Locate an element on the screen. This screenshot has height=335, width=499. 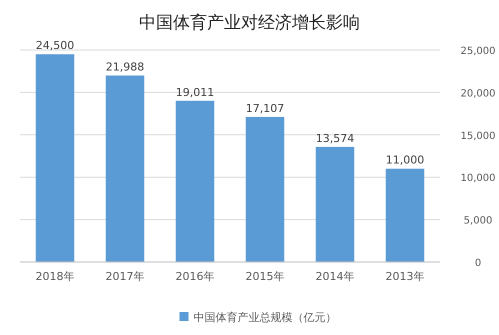
y-tick-label: 0 is located at coordinates (478, 263).